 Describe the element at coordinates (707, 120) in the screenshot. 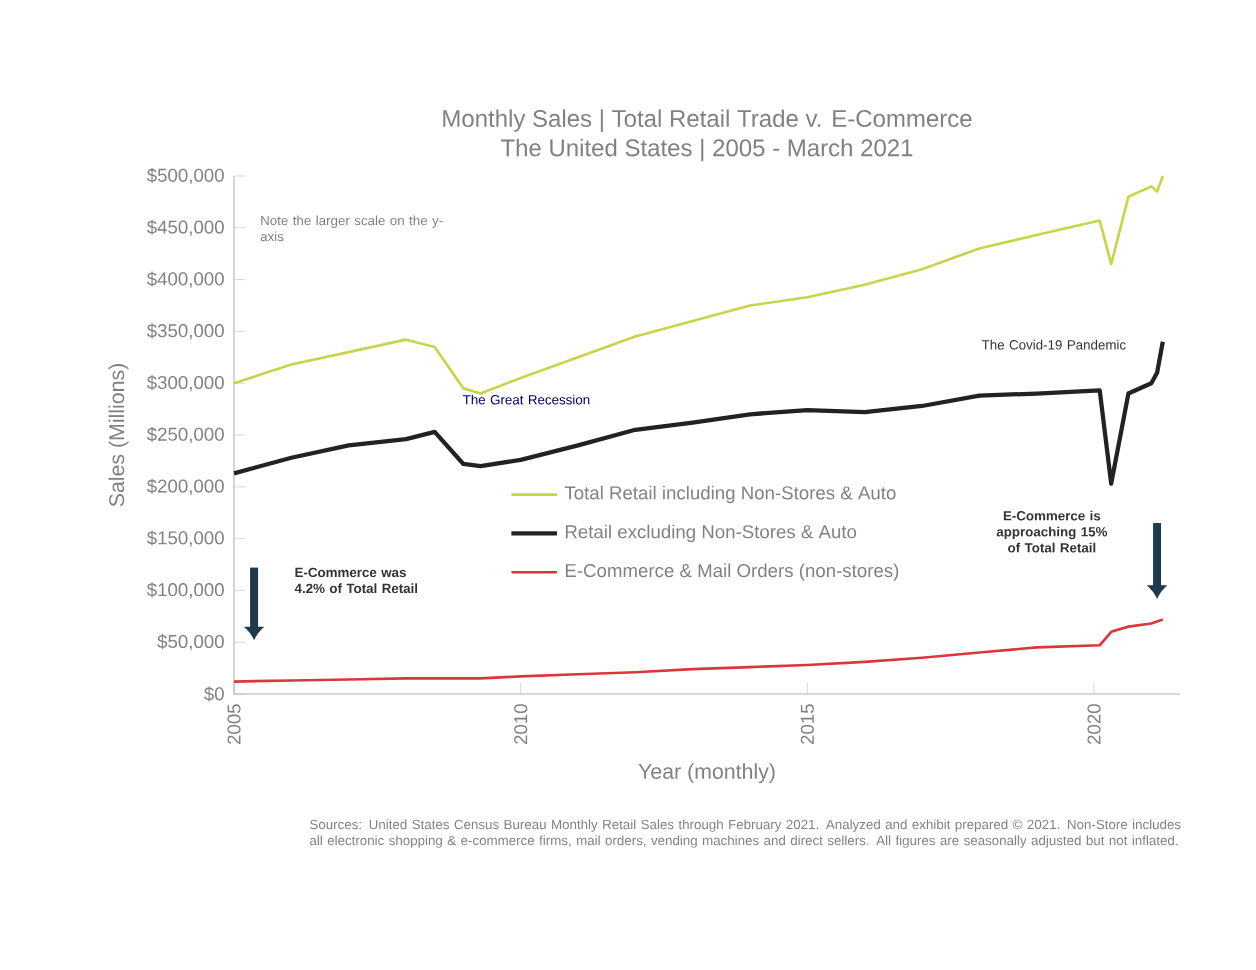

I see `chart-title: Monthly Sales | Total Retail Trade v. E-Commerce` at that location.